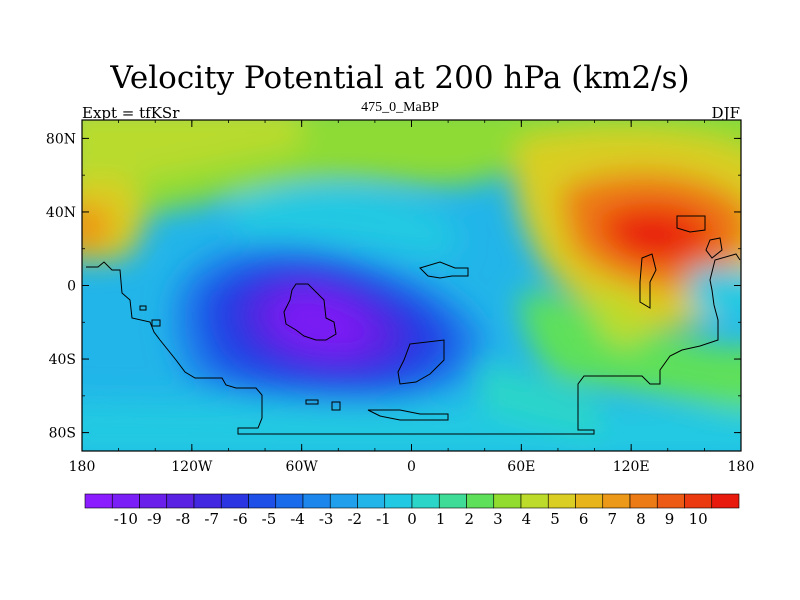 This screenshot has height=600, width=800. Describe the element at coordinates (383, 519) in the screenshot. I see `colorbar-label: -1` at that location.